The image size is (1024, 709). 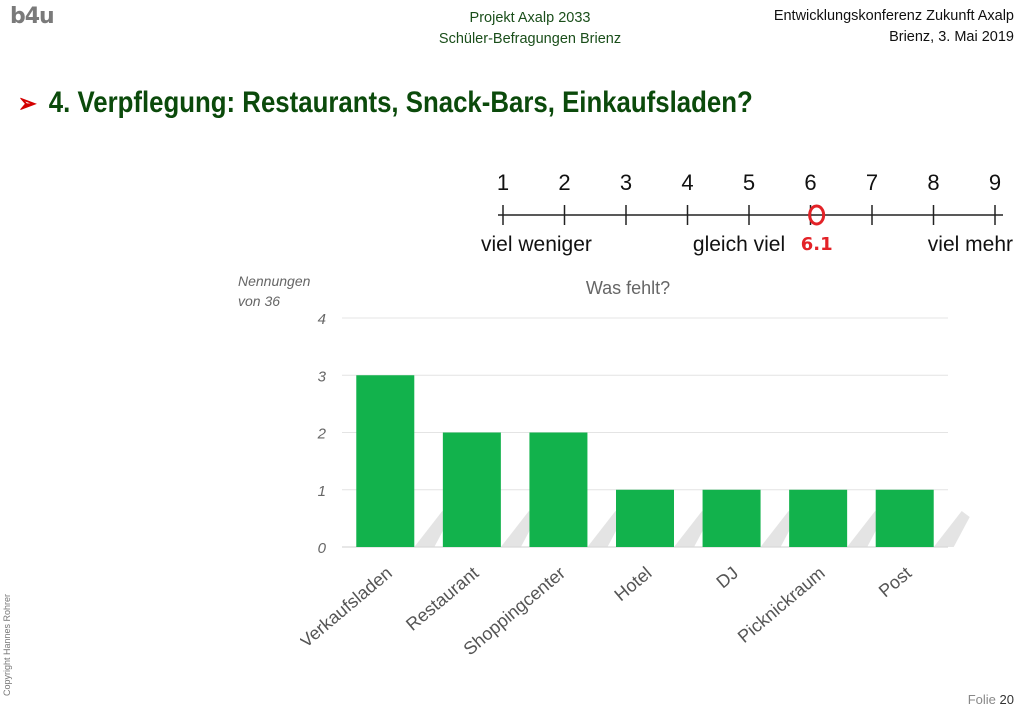 What do you see at coordinates (530, 39) in the screenshot?
I see `header-project-line2: Schüler-Befragungen Brienz` at bounding box center [530, 39].